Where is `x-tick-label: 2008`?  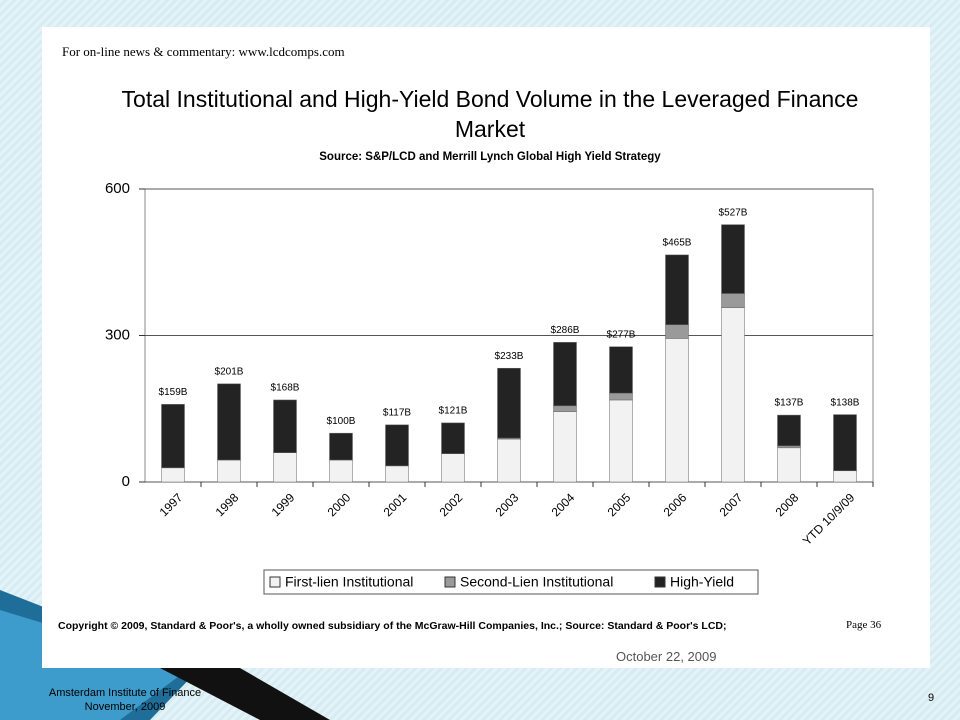
x-tick-label: 2008 is located at coordinates (787, 504).